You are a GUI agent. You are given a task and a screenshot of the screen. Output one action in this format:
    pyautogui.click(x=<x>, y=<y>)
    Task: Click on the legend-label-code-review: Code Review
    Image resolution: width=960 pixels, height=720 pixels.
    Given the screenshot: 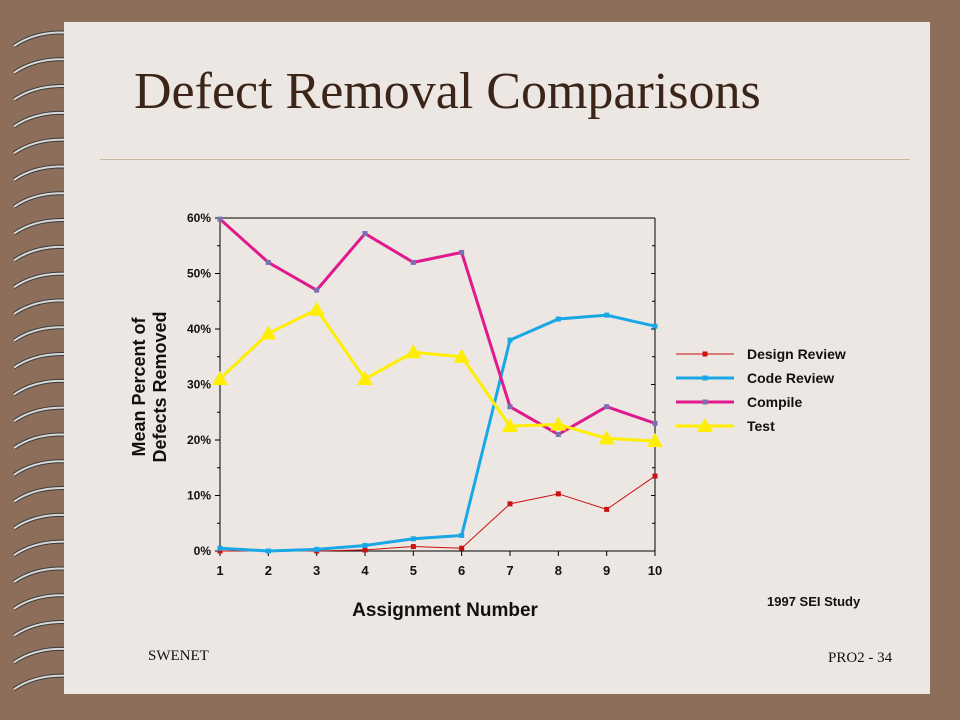 What is the action you would take?
    pyautogui.click(x=790, y=378)
    